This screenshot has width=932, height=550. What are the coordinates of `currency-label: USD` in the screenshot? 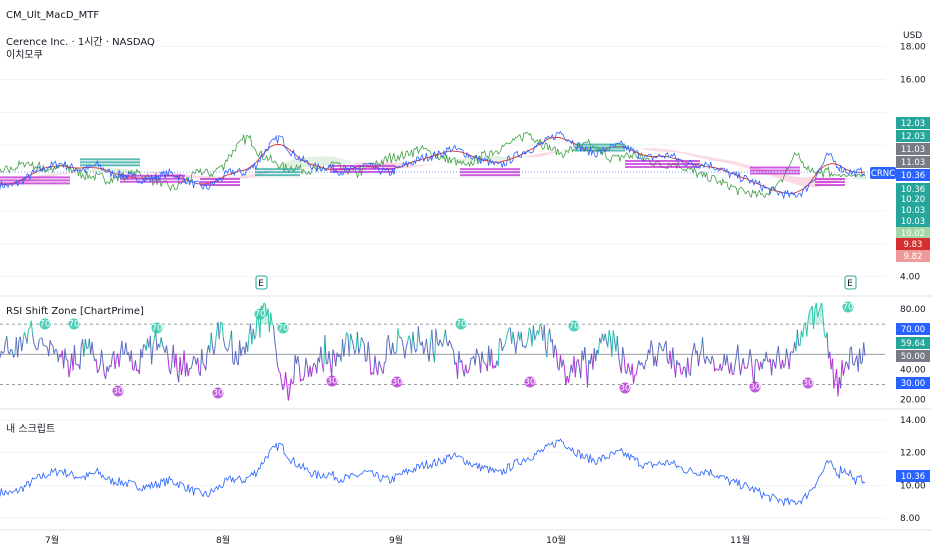 It's located at (913, 36).